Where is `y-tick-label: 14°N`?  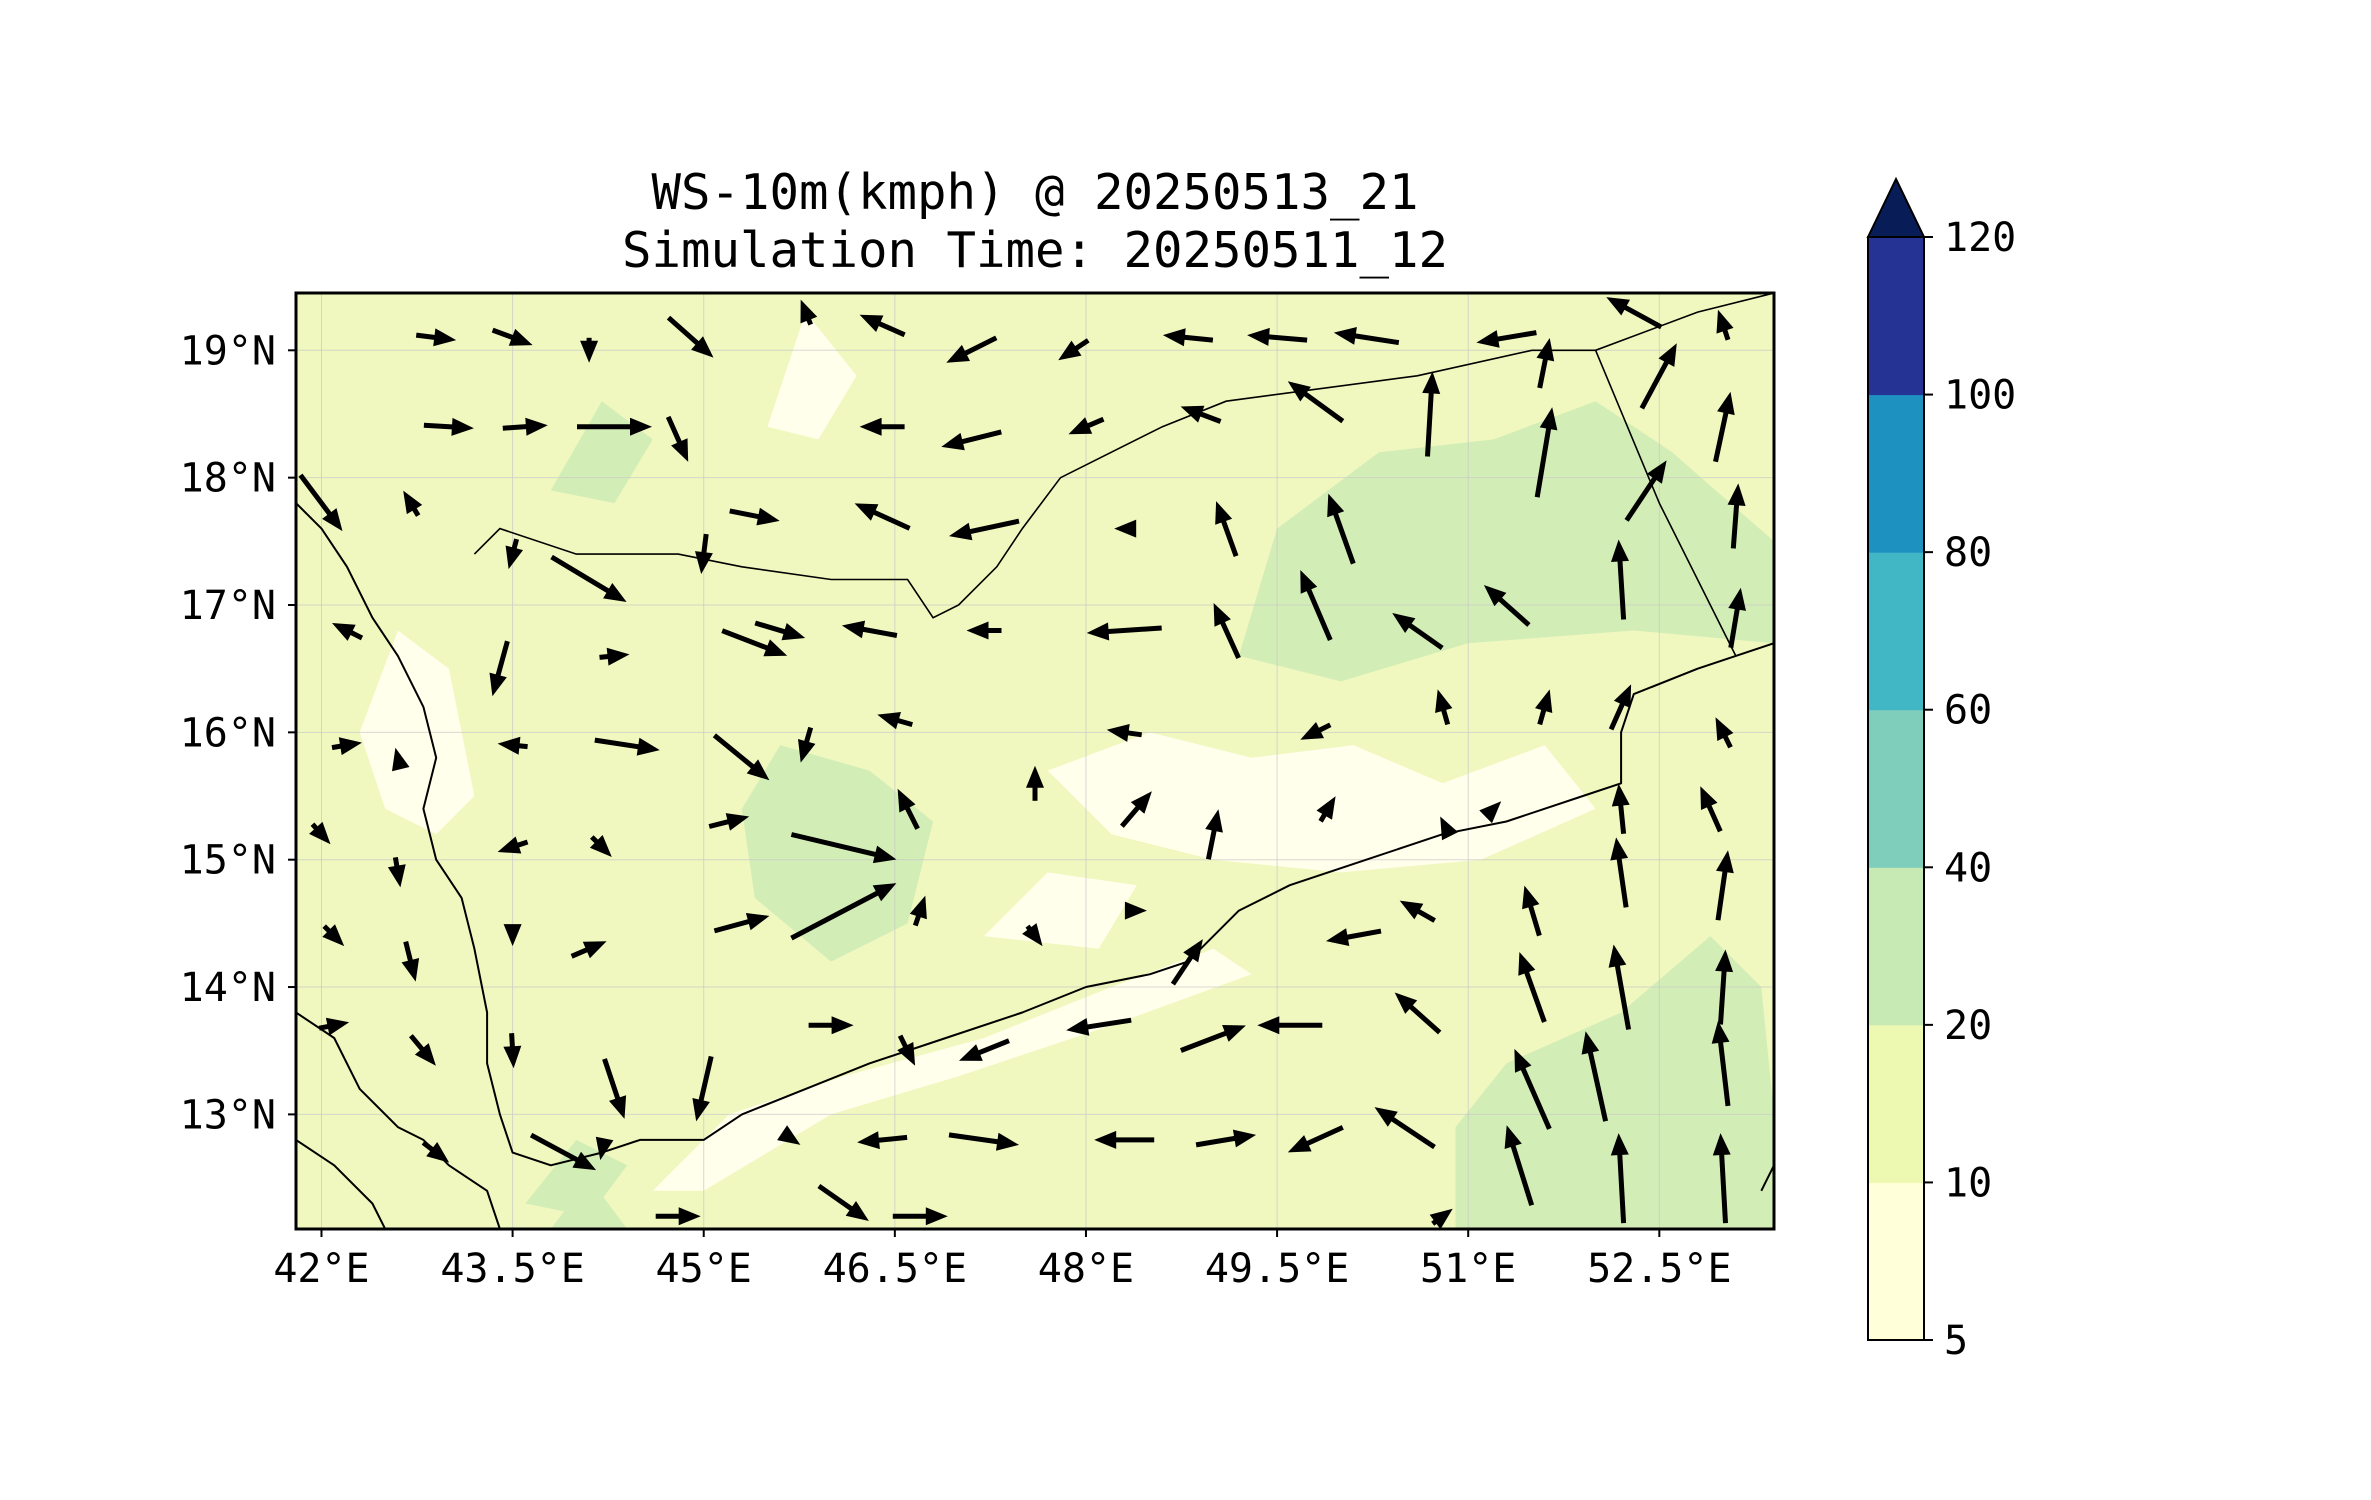
y-tick-label: 14°N is located at coordinates (228, 988).